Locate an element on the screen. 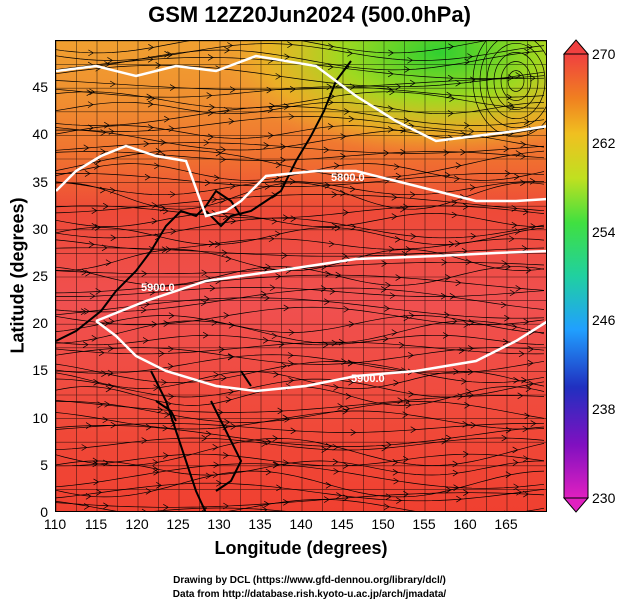 This screenshot has width=619, height=605. x-tick-label: 140 is located at coordinates (301, 524).